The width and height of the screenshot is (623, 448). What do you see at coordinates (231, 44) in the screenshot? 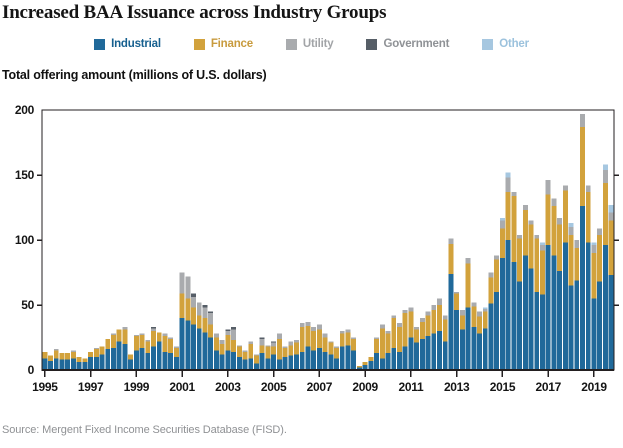
I see `legend-label-finance: Finance` at bounding box center [231, 44].